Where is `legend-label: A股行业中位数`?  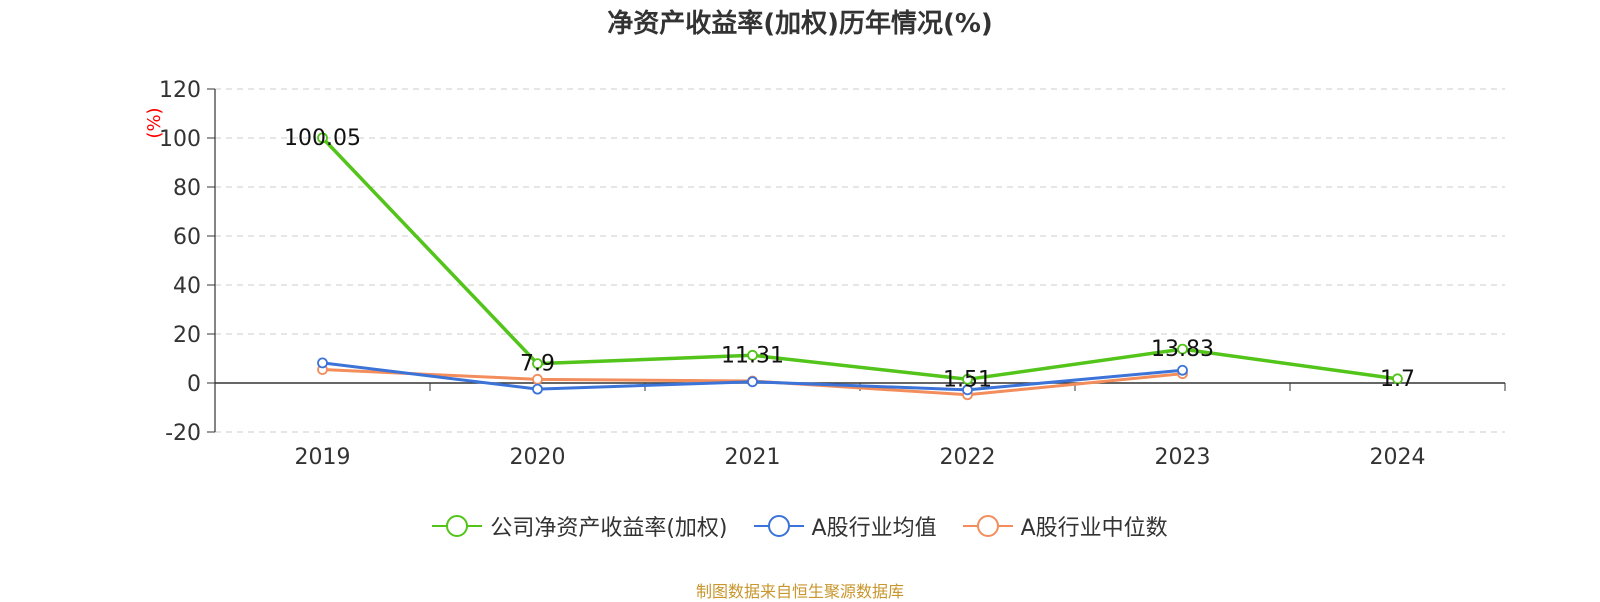 legend-label: A股行业中位数 is located at coordinates (1094, 528).